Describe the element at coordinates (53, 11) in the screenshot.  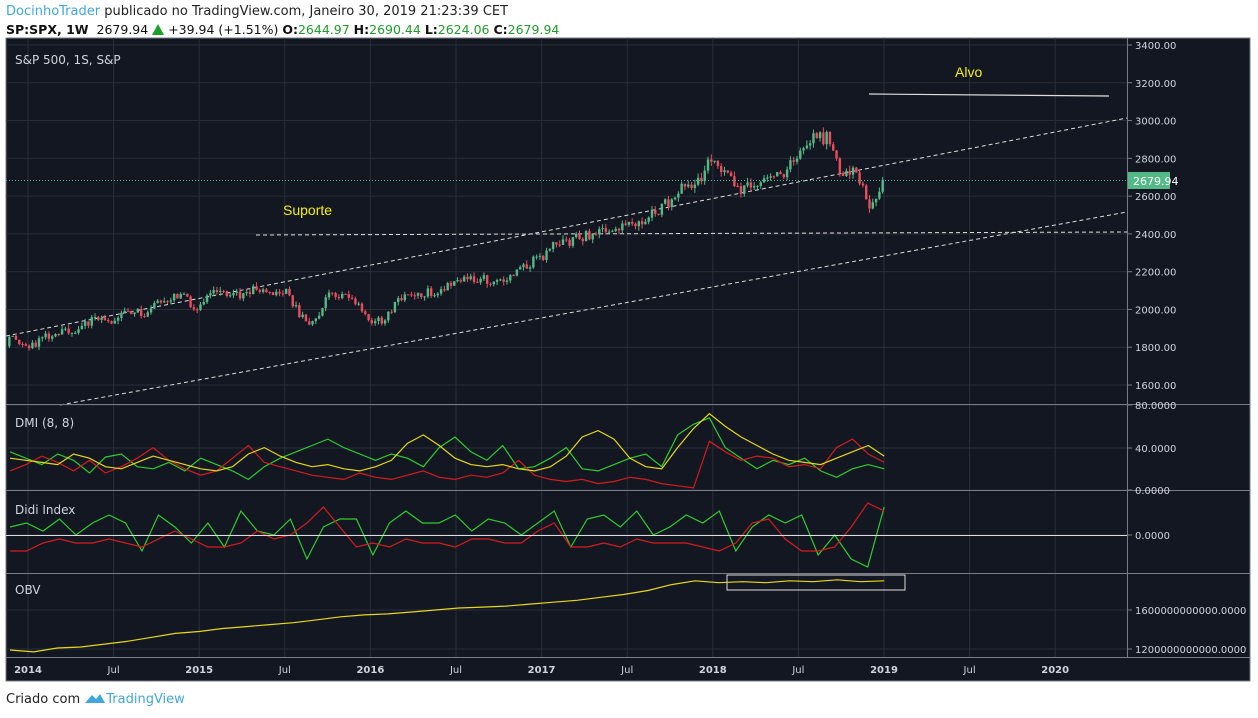
I see `author-link: DocinhoTrader` at that location.